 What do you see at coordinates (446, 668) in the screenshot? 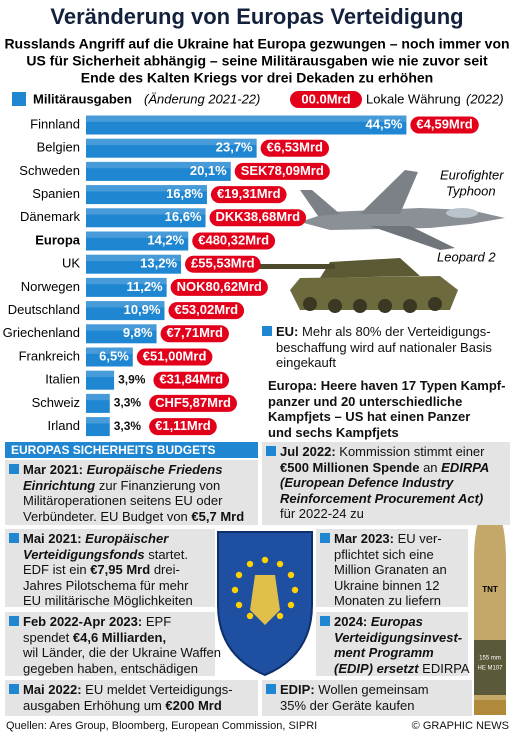
I see `text-run: EDIRPA` at bounding box center [446, 668].